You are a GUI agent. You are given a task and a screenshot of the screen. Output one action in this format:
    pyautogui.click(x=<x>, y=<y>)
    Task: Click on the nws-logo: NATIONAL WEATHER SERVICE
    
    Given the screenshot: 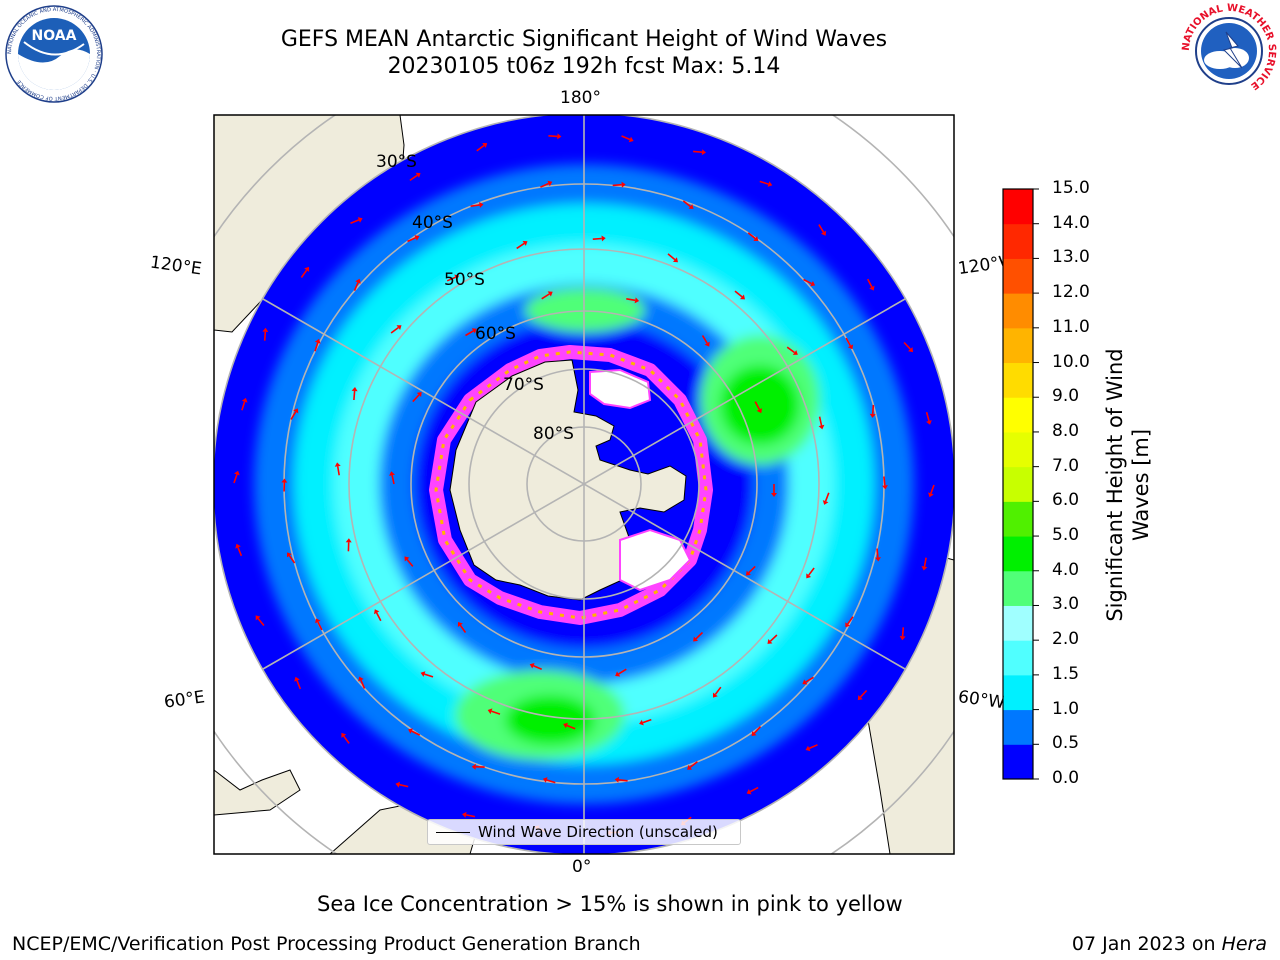 What is the action you would take?
    pyautogui.click(x=1229, y=50)
    